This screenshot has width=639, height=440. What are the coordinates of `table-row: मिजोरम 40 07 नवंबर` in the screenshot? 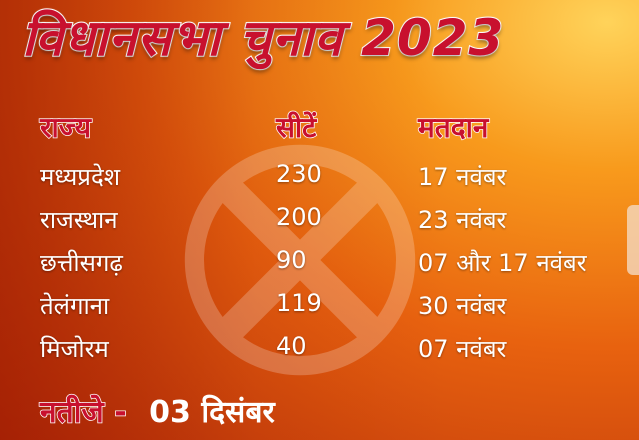 It's located at (319, 352).